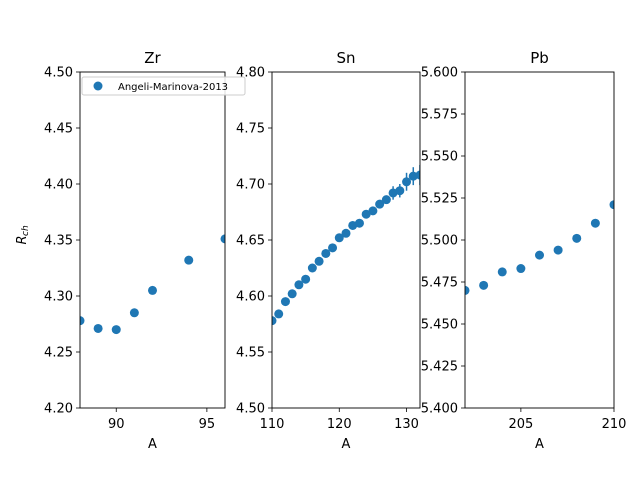  I want to click on legend: Angeli-Marinova-2013, so click(163, 86).